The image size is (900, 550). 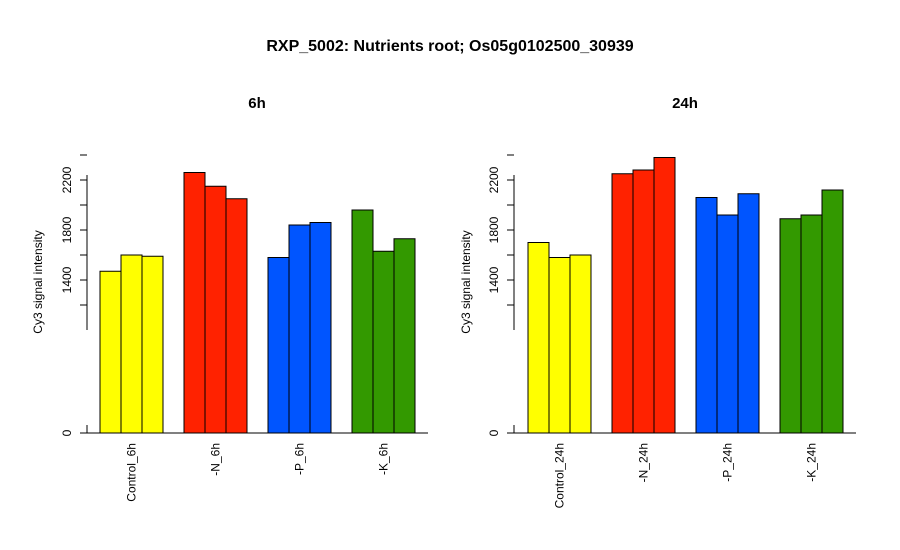 I want to click on bar--K_6h-2, so click(x=383, y=342).